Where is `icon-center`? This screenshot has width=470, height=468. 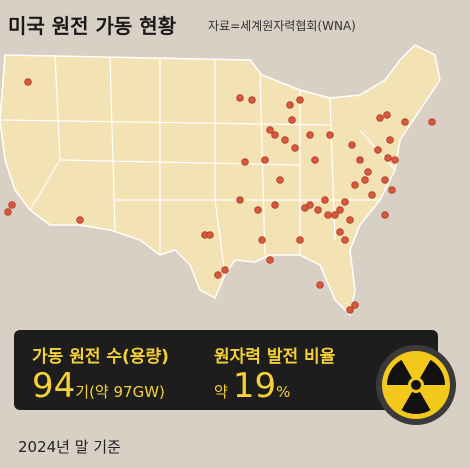 icon-center is located at coordinates (416, 385).